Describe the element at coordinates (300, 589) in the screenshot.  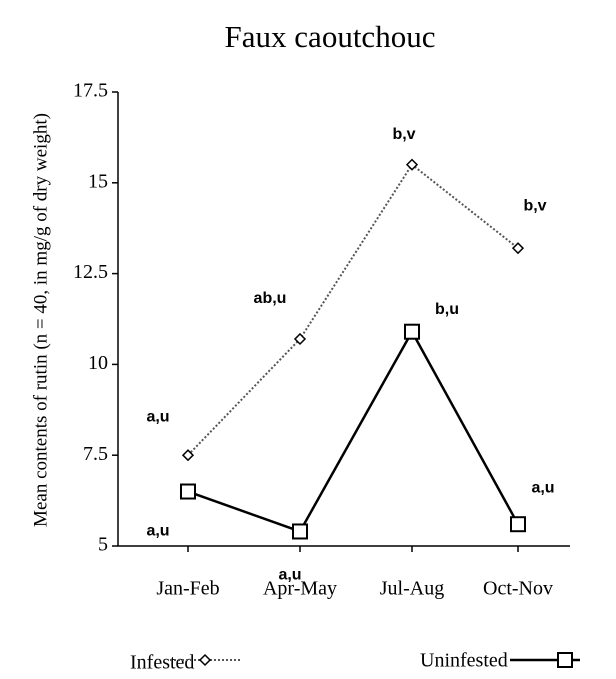
I see `x-tick-label: Apr-May` at that location.